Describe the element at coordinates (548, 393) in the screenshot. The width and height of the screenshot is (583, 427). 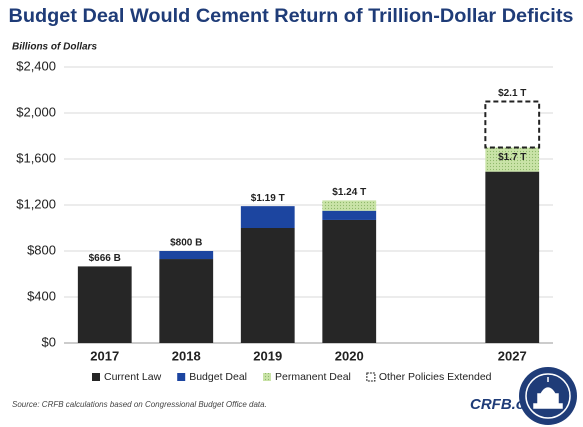
I see `seal-capitol` at that location.